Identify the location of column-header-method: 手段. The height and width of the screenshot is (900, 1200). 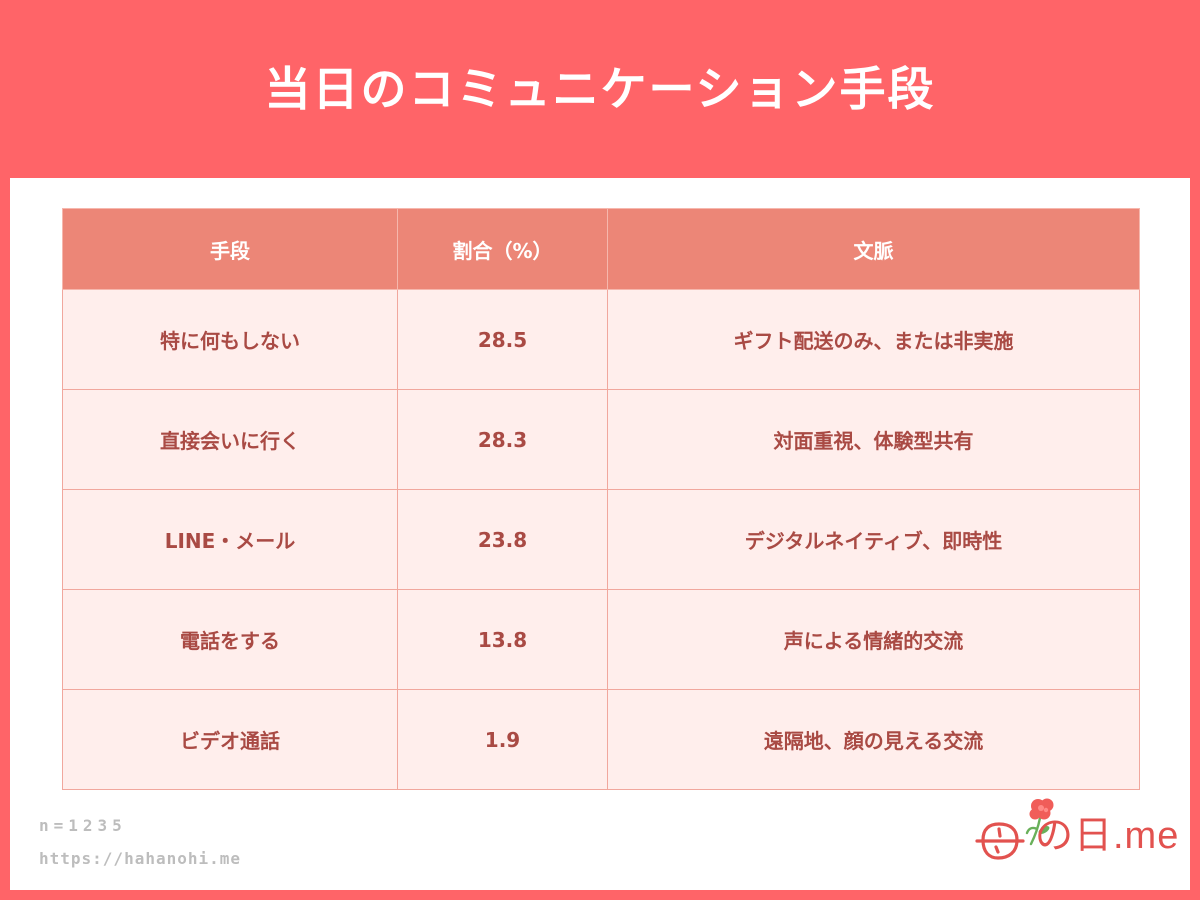
(230, 249).